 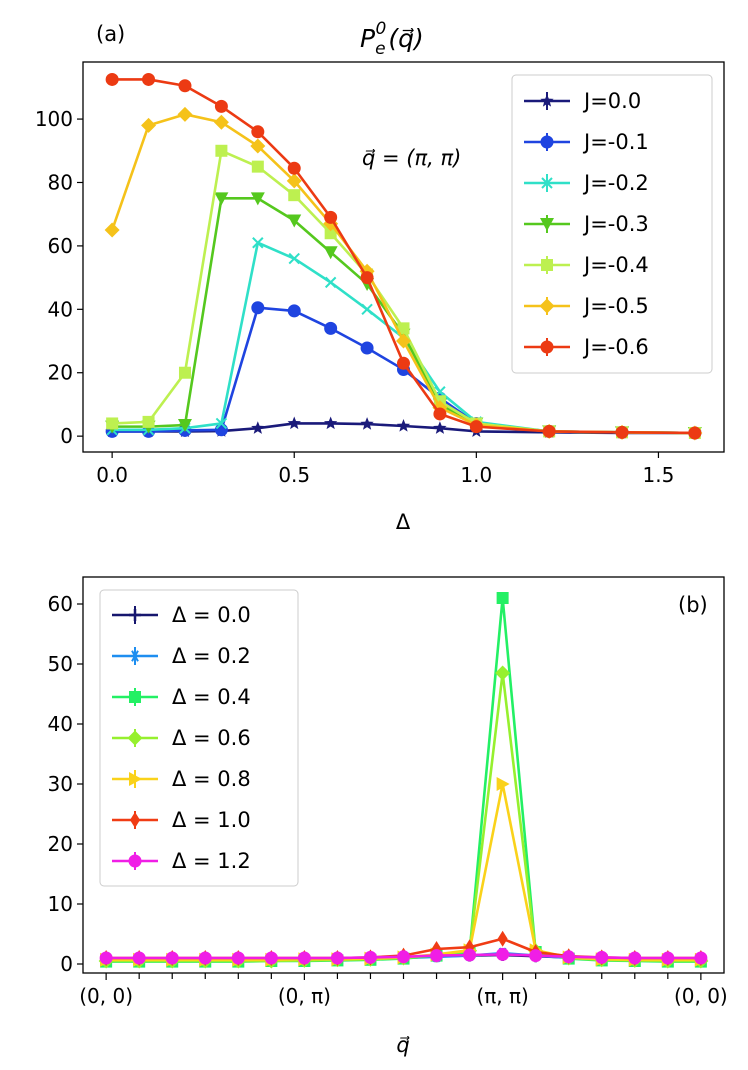 I want to click on legend-entry: J=-0.3, so click(x=586, y=224).